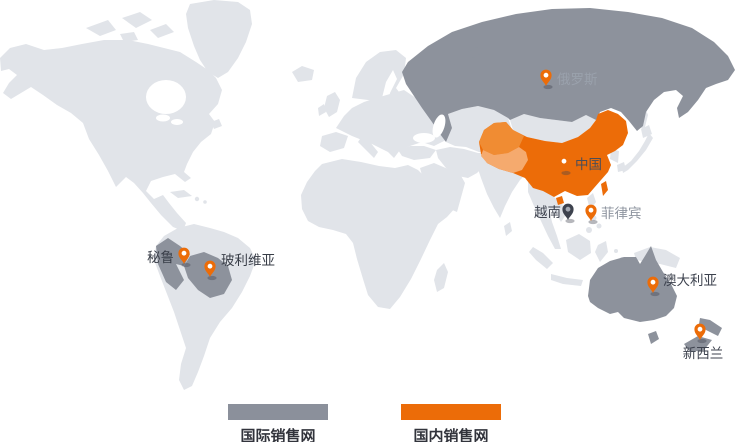 The image size is (748, 442). What do you see at coordinates (604, 188) in the screenshot?
I see `taiwan` at bounding box center [604, 188].